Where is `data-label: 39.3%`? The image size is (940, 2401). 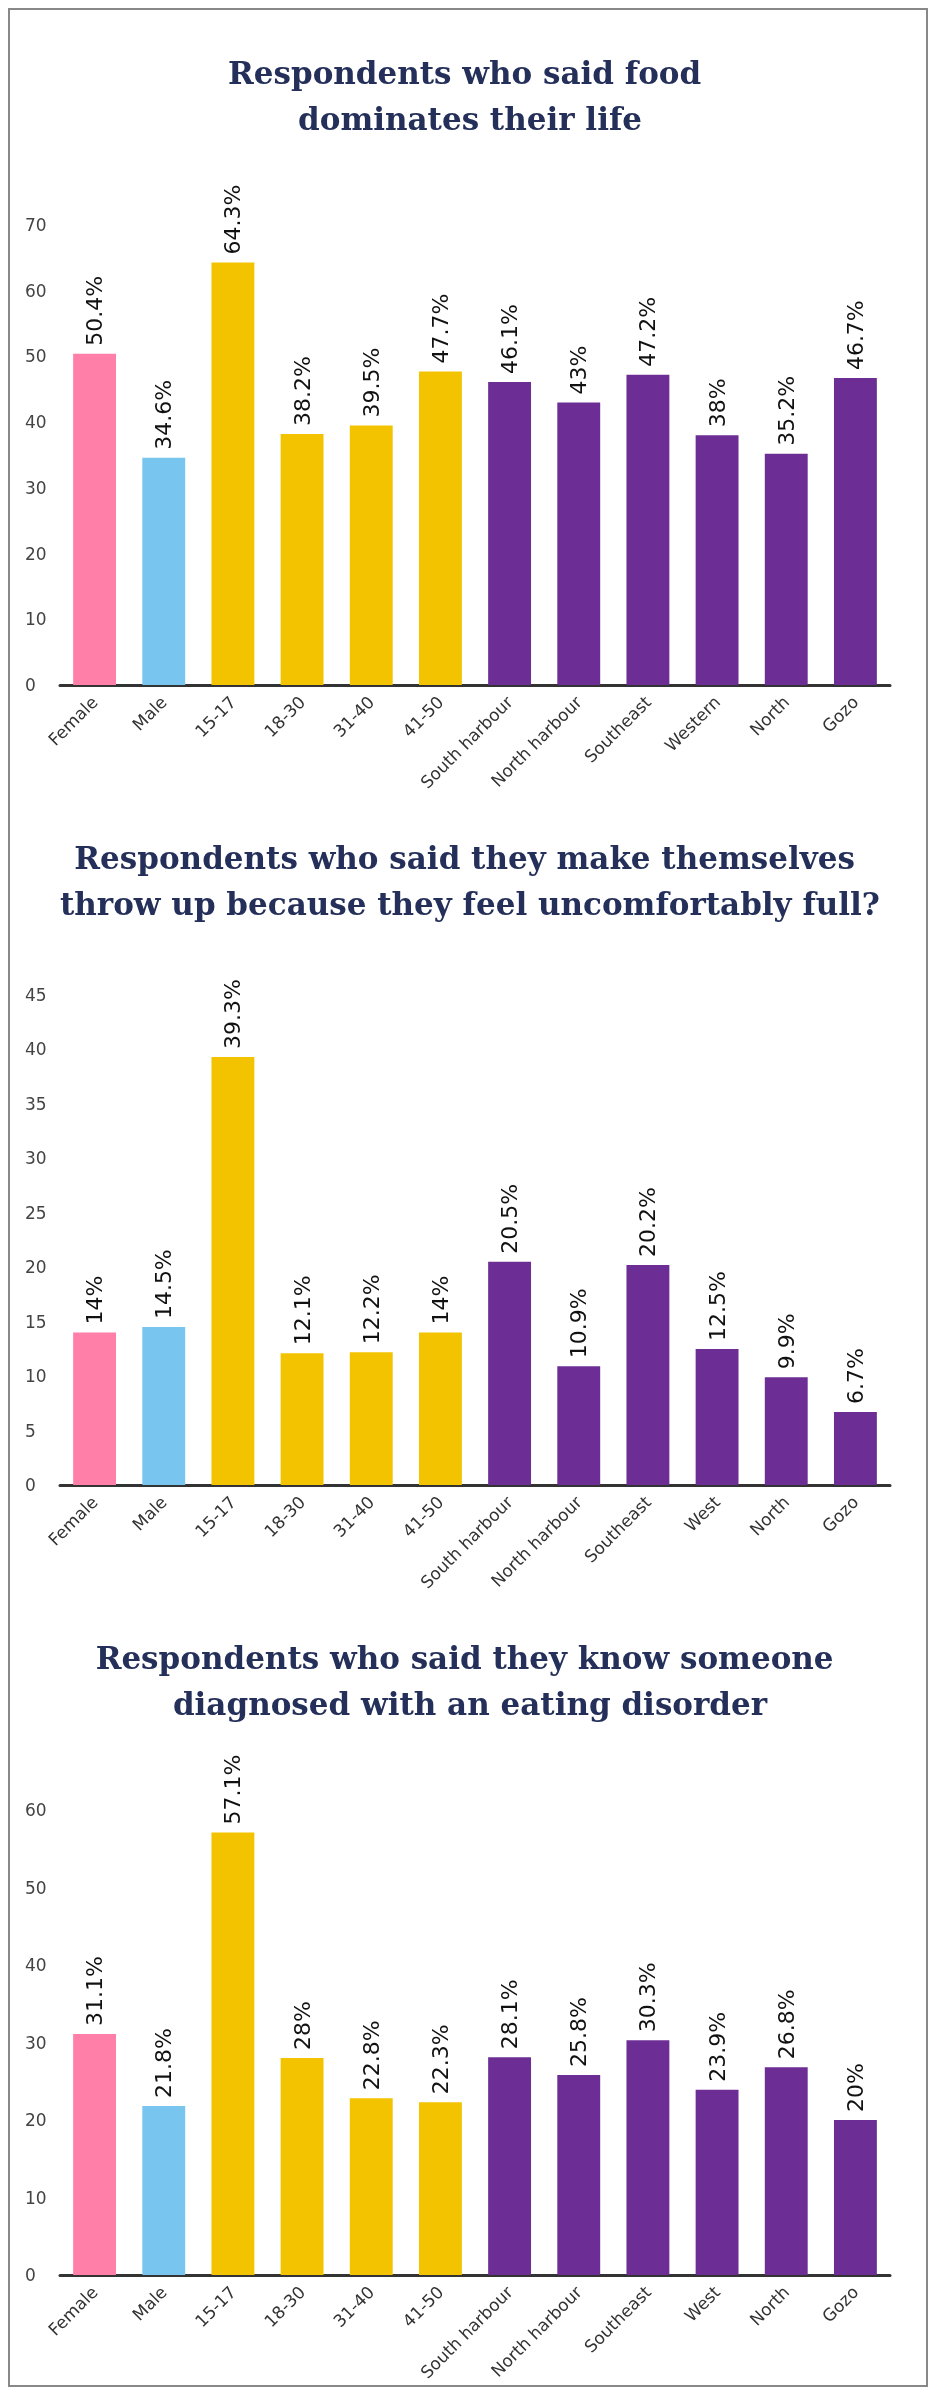
data-label: 39.3% is located at coordinates (233, 1014).